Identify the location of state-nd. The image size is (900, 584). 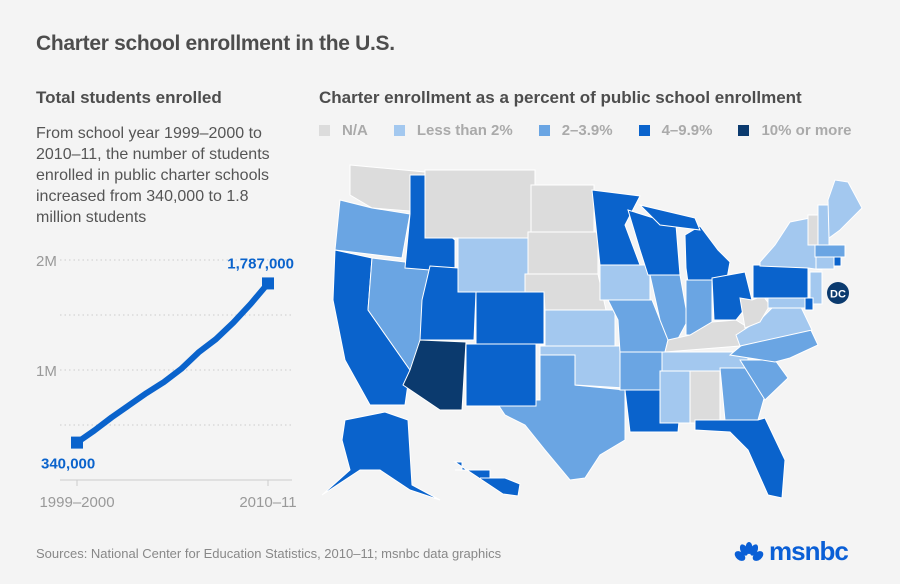
(562, 208).